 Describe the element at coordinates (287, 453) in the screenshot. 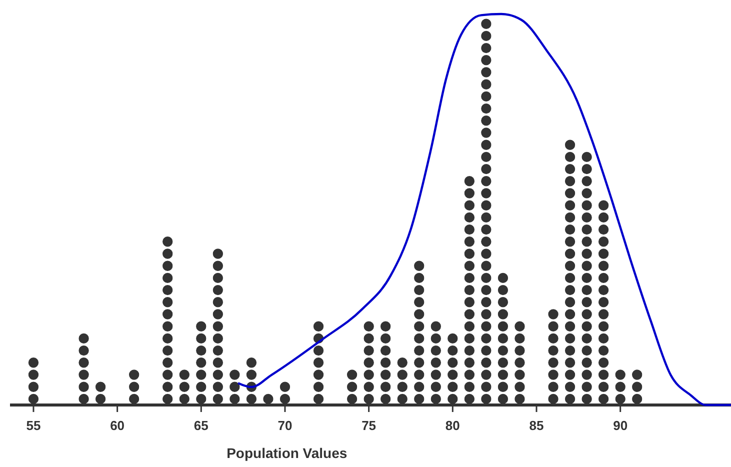

I see `x-axis-title: Population Values` at that location.